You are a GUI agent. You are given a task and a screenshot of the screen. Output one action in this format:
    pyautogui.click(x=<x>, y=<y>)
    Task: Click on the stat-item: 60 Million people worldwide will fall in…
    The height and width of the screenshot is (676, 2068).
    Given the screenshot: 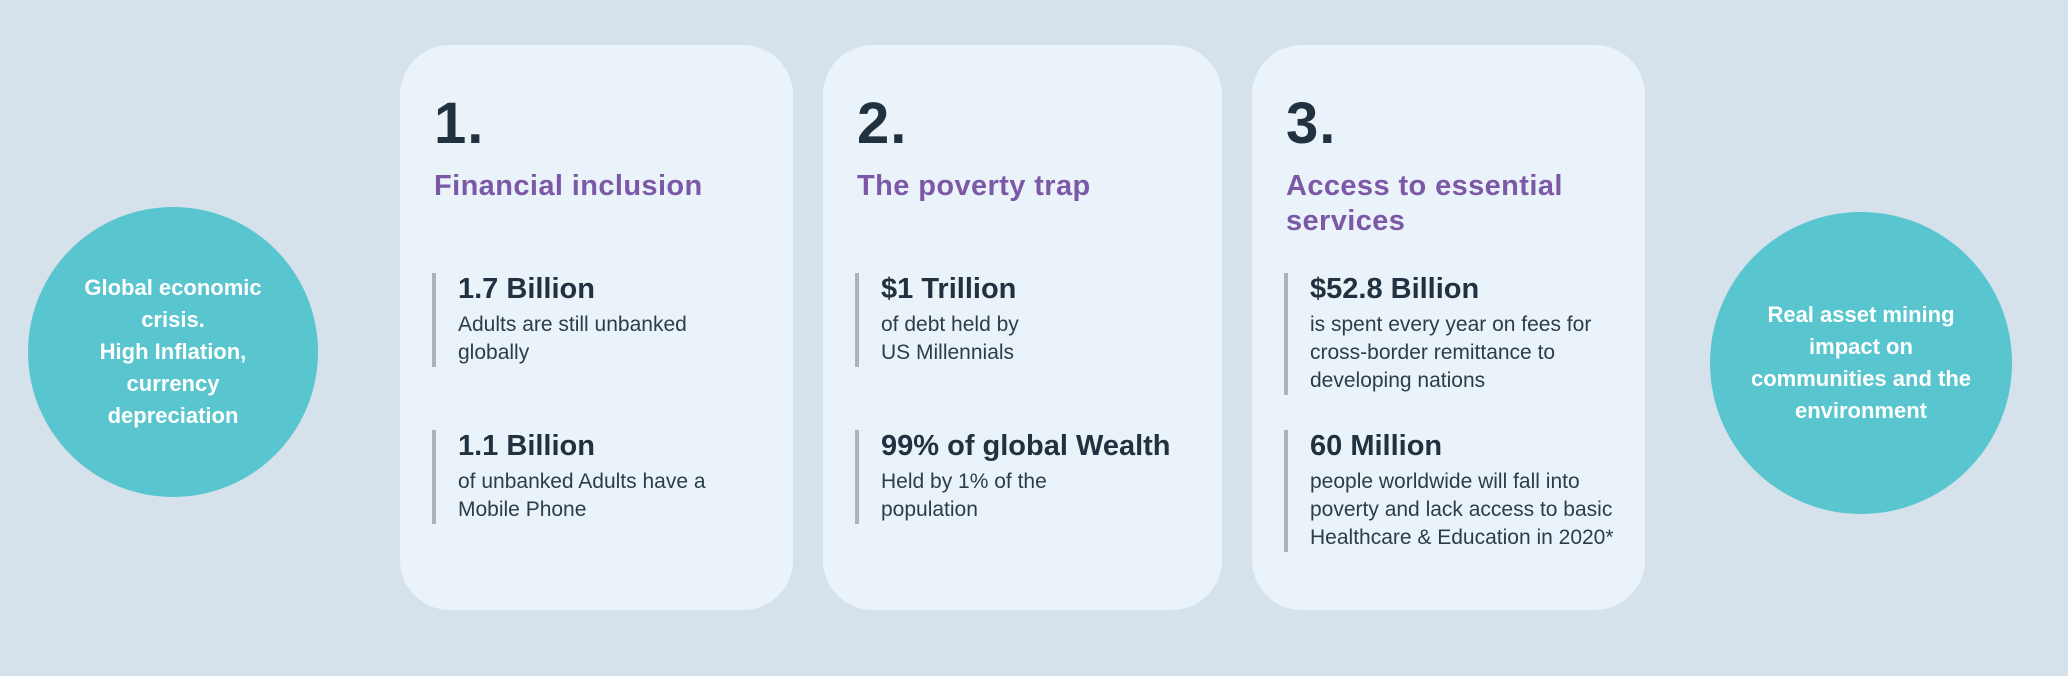 What is the action you would take?
    pyautogui.click(x=1452, y=491)
    